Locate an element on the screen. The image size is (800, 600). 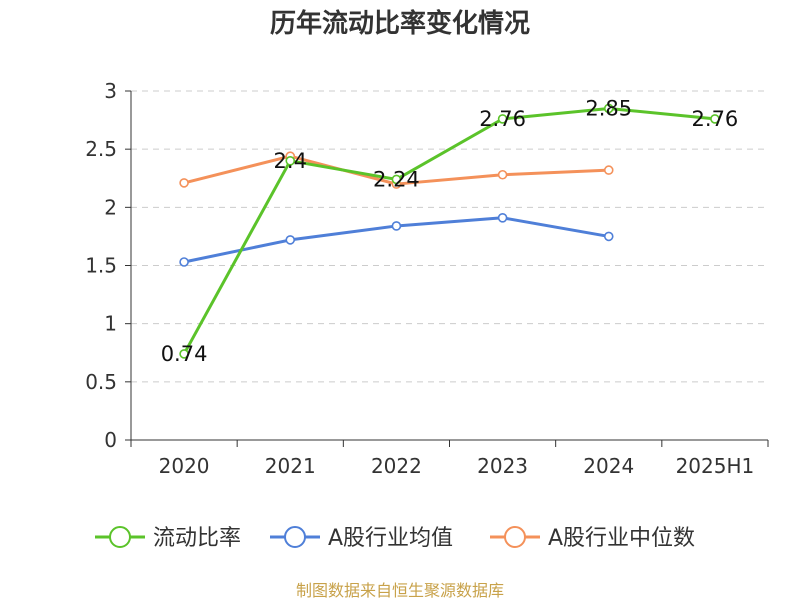
y-tick-label: 1.5 is located at coordinates (101, 266).